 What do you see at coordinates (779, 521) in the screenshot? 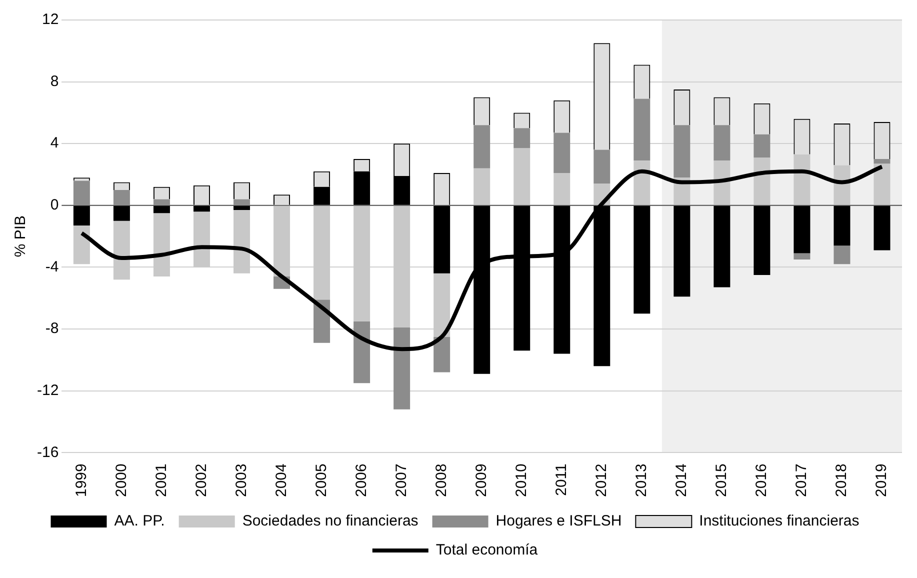
I see `legend-label: Instituciones financieras` at bounding box center [779, 521].